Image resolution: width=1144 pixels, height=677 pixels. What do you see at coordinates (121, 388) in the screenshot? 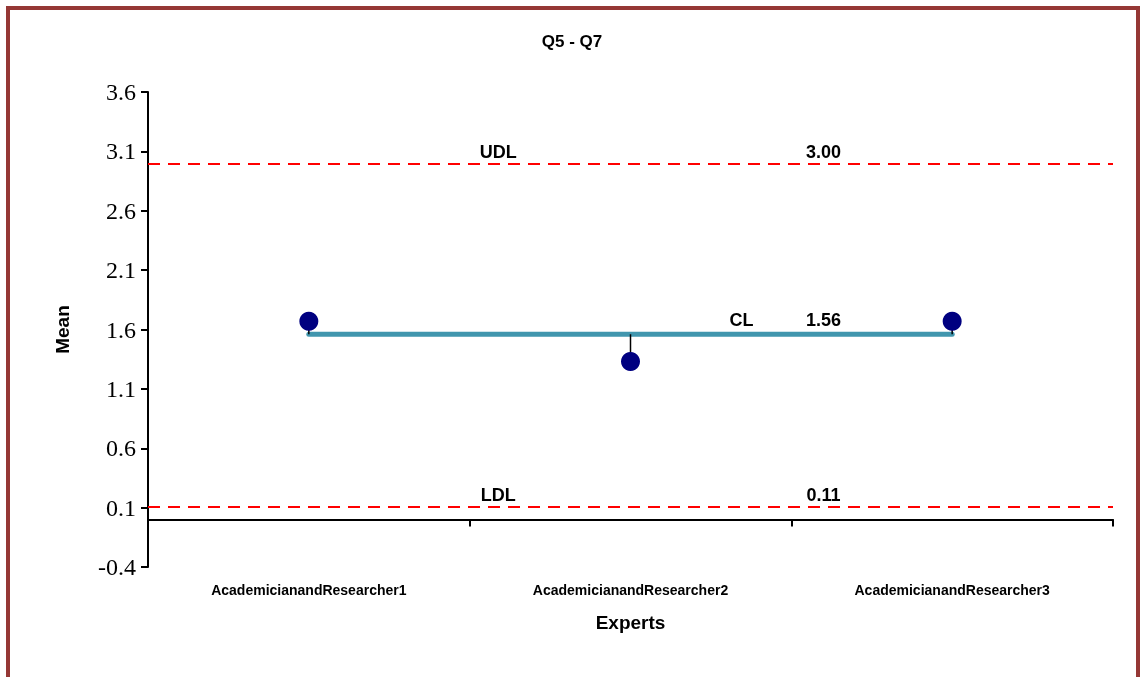
I see `y-tick-label: 1.1` at bounding box center [121, 388].